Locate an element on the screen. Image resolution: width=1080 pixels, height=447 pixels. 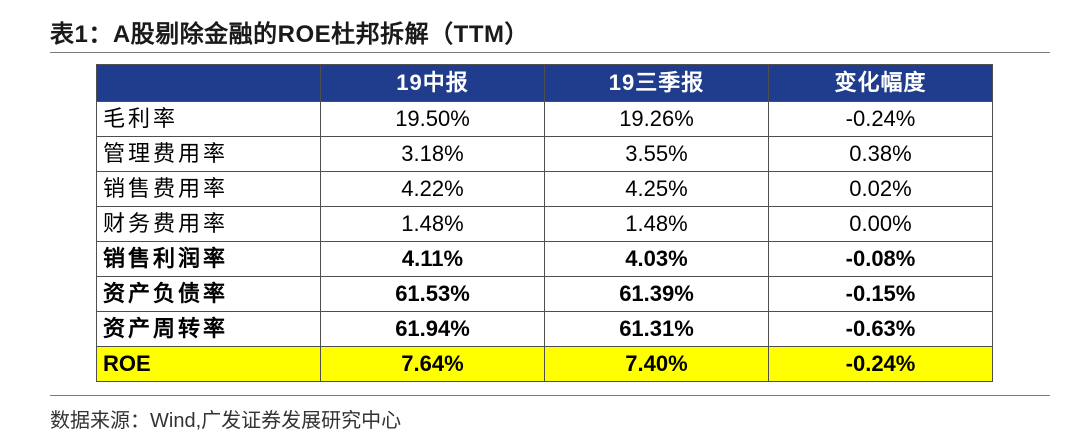
roe-row: ROE 7.64% 7.40% -0.24% is located at coordinates (544, 364).